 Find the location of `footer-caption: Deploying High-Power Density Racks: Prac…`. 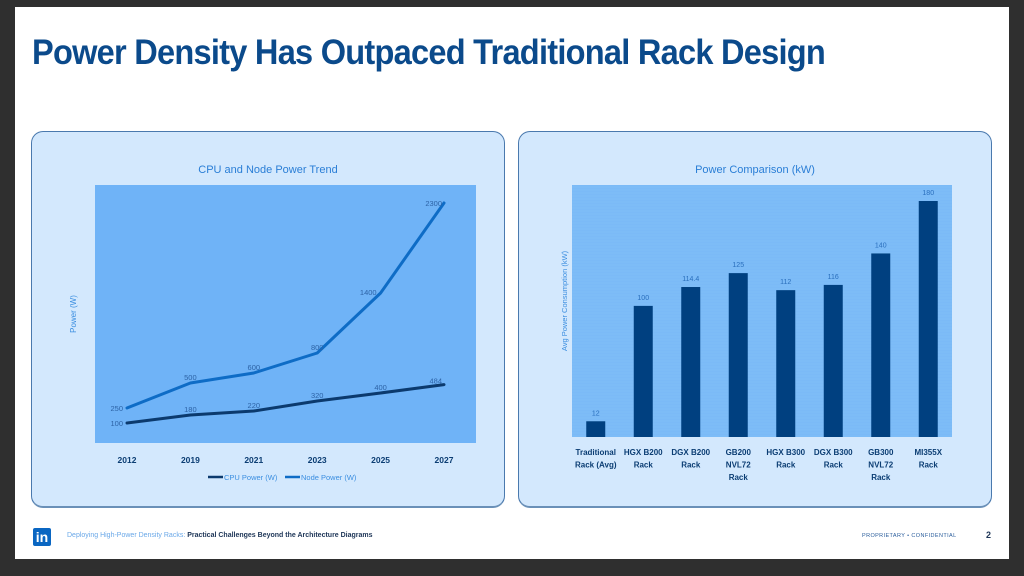

footer-caption: Deploying High-Power Density Racks: Prac… is located at coordinates (220, 535).